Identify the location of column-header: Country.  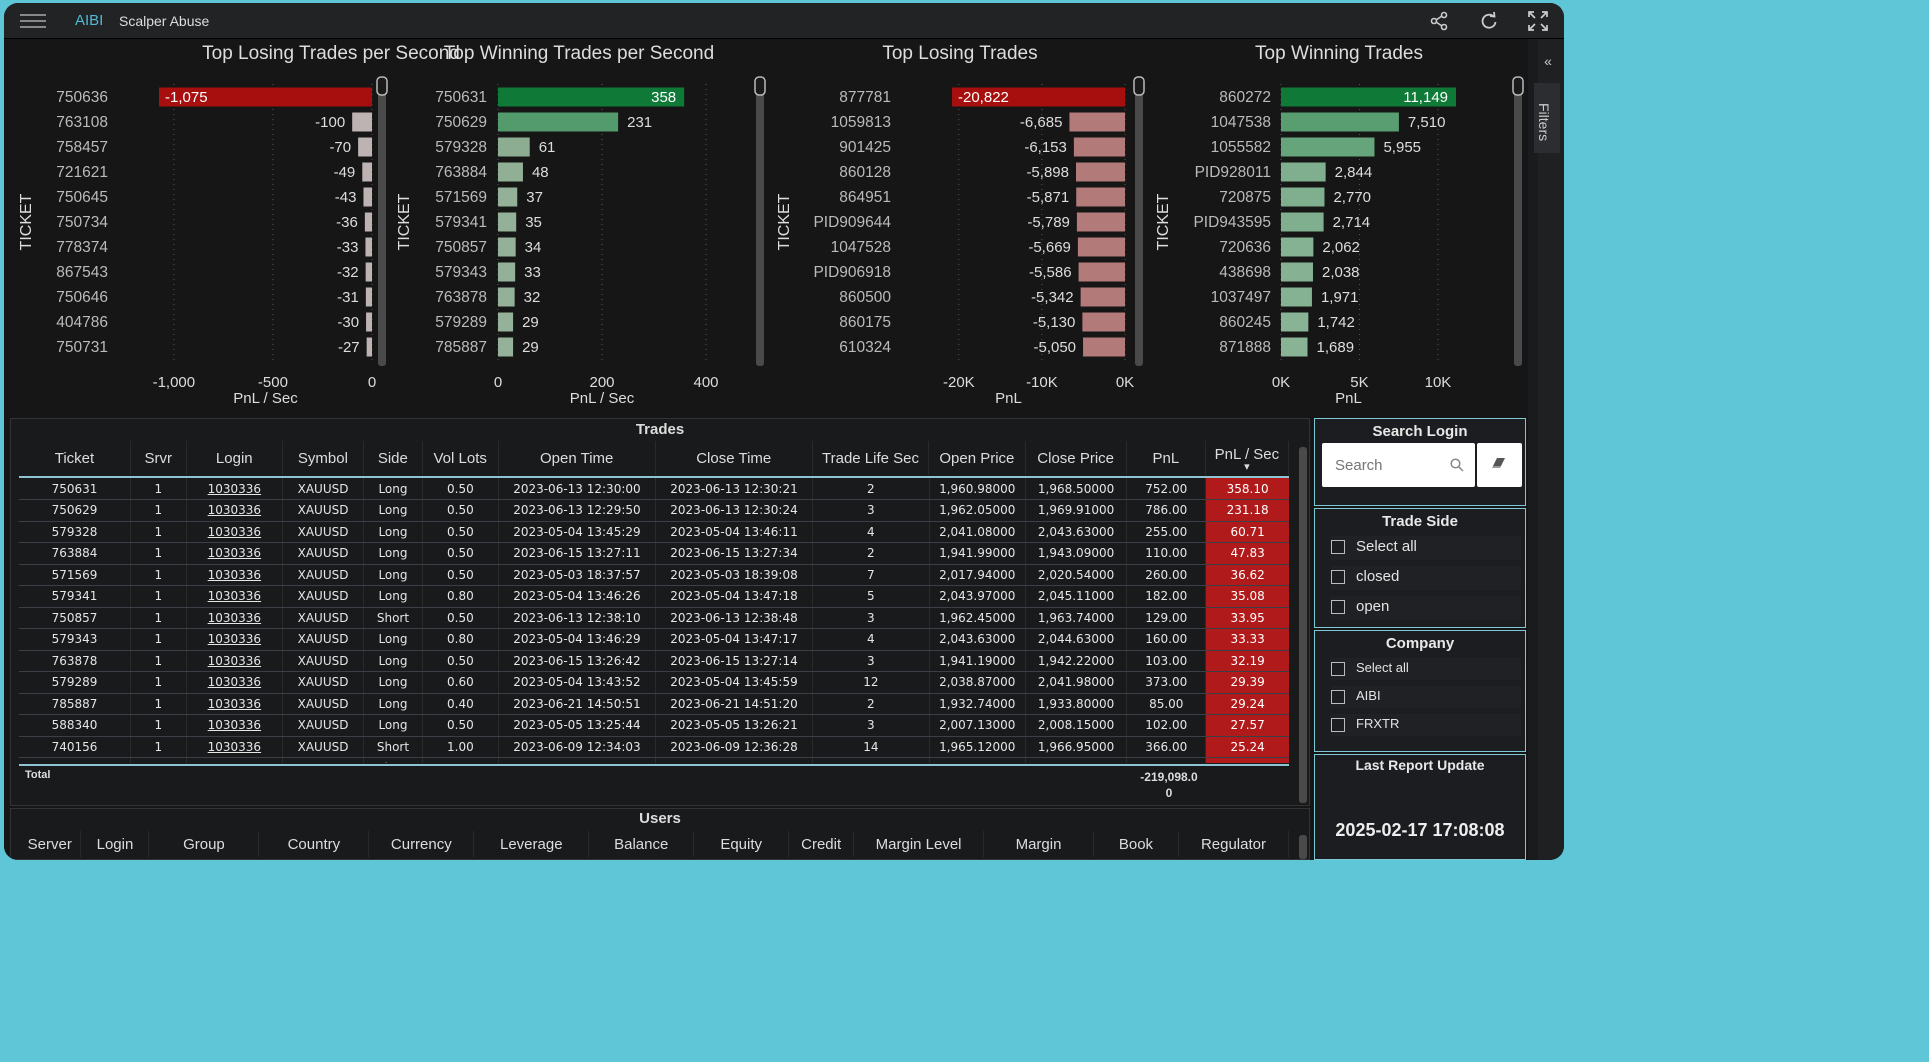
(314, 844).